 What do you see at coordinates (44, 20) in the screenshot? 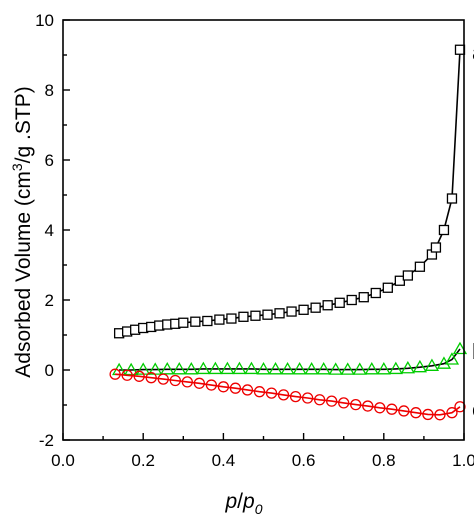
I see `y-tick-label: 10` at bounding box center [44, 20].